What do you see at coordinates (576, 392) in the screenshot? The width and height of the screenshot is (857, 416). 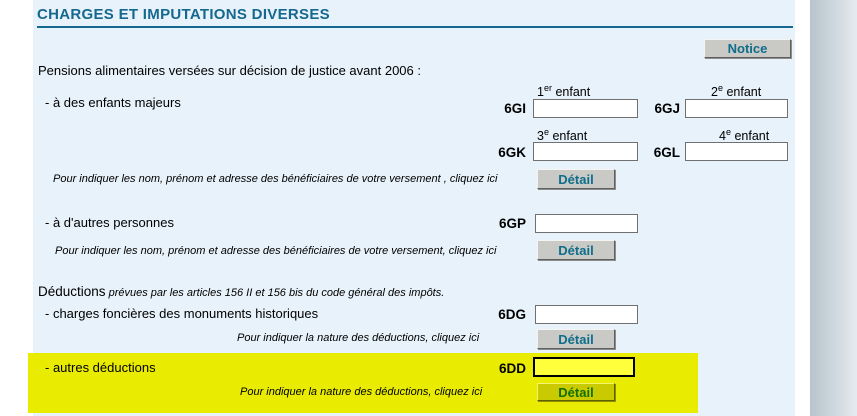 I see `detail-button-4: Détail` at bounding box center [576, 392].